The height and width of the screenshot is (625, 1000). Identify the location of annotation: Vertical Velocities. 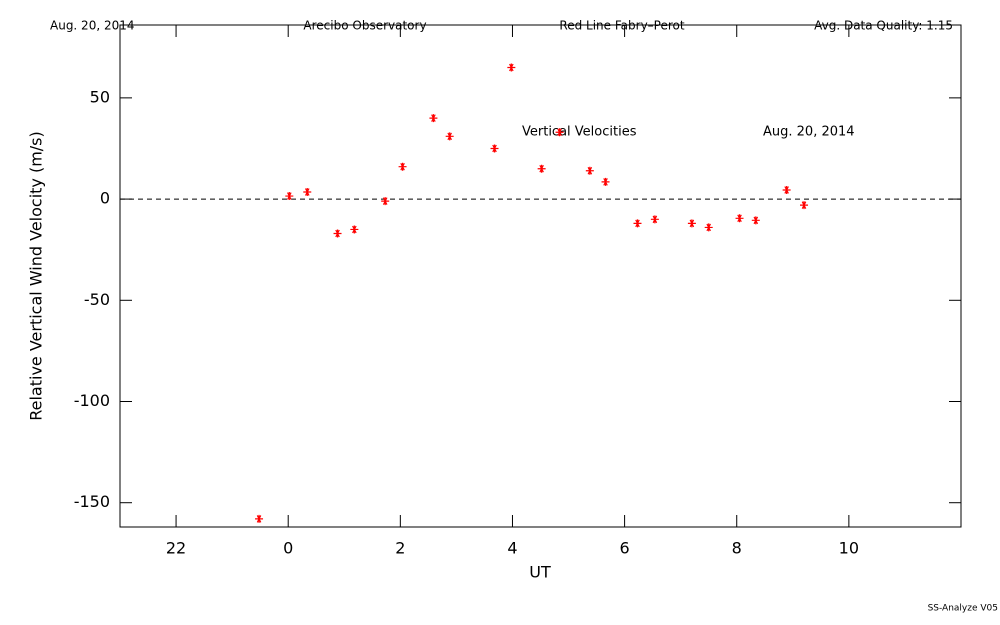
(579, 132).